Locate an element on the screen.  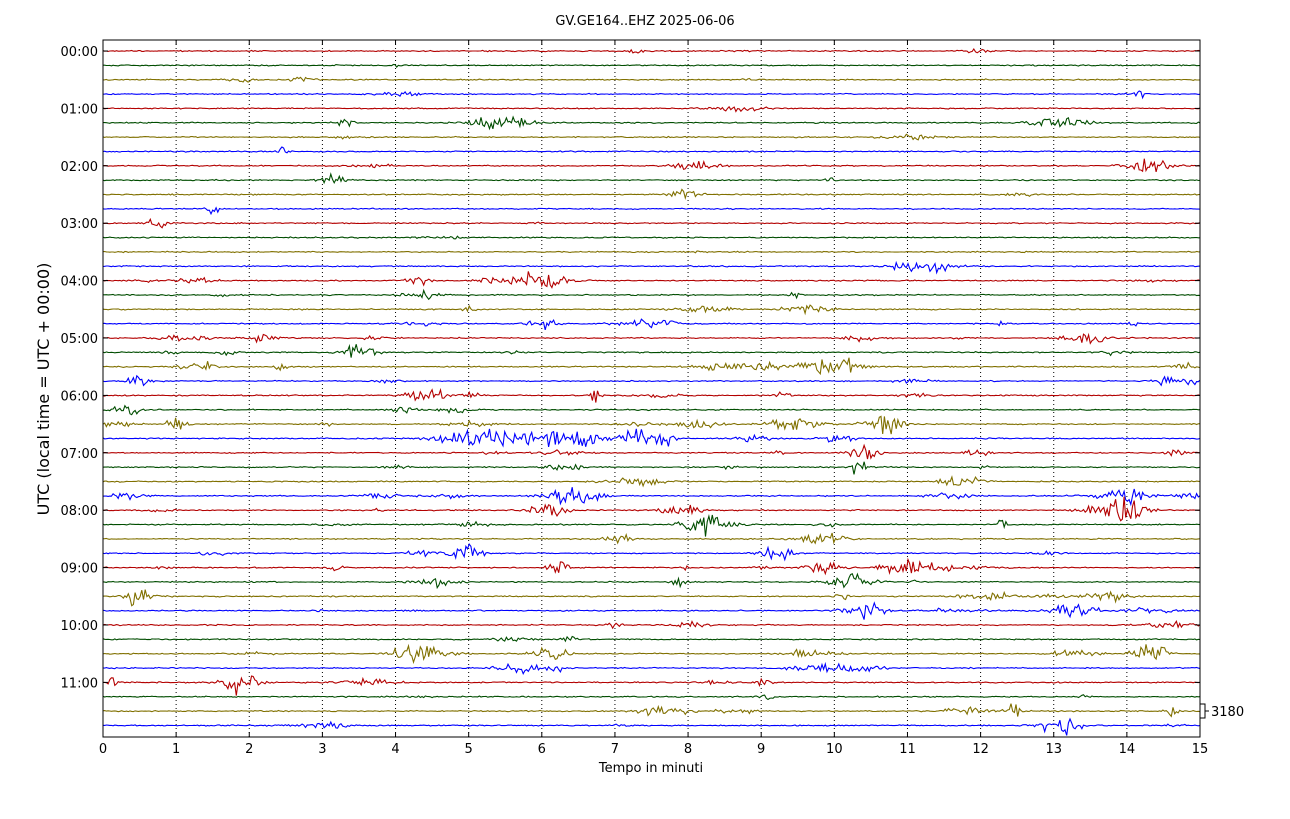
x-tick-label: 7 is located at coordinates (615, 749).